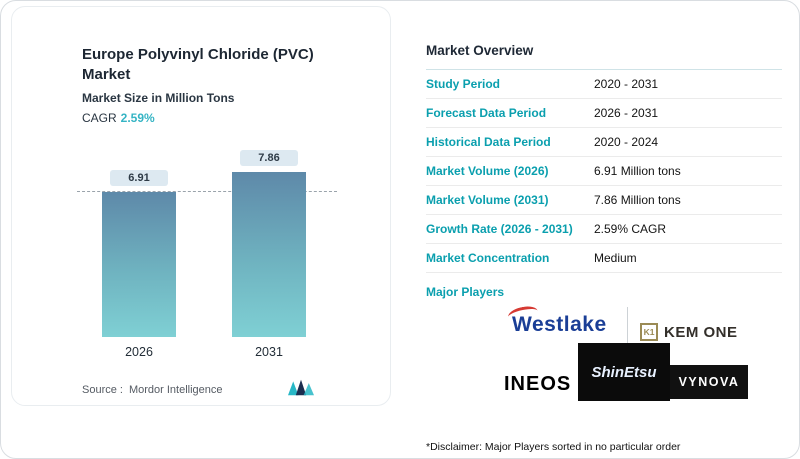  What do you see at coordinates (139, 352) in the screenshot?
I see `x-label-2026: 2026` at bounding box center [139, 352].